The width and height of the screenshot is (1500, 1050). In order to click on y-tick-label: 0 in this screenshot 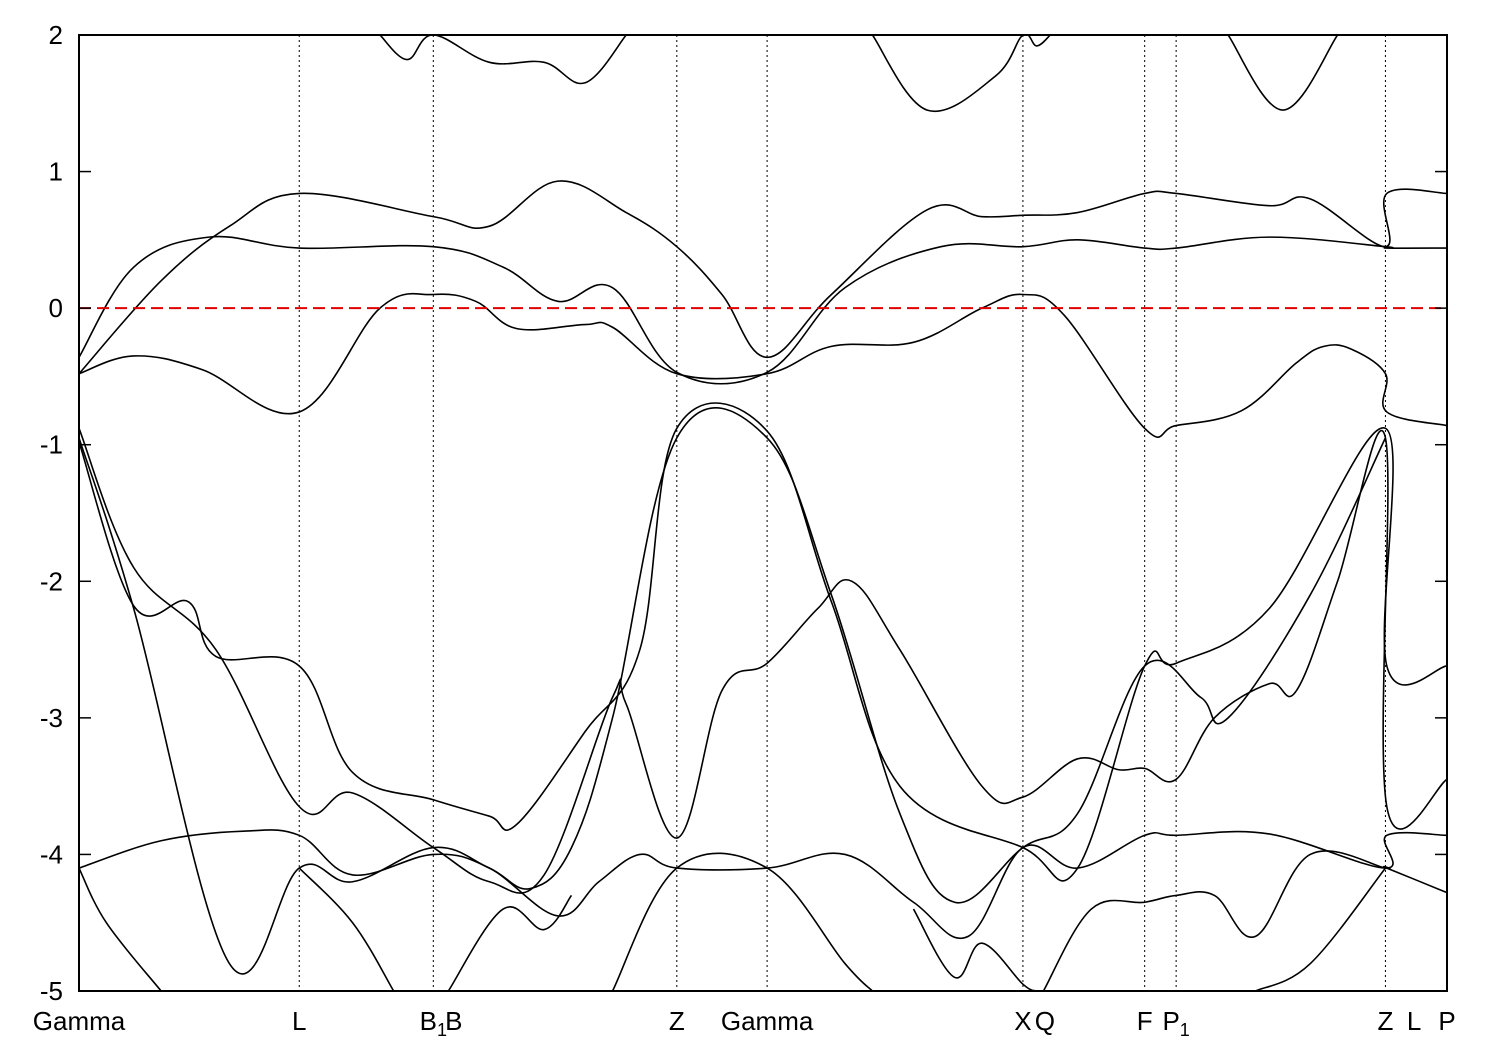, I will do `click(56, 308)`.